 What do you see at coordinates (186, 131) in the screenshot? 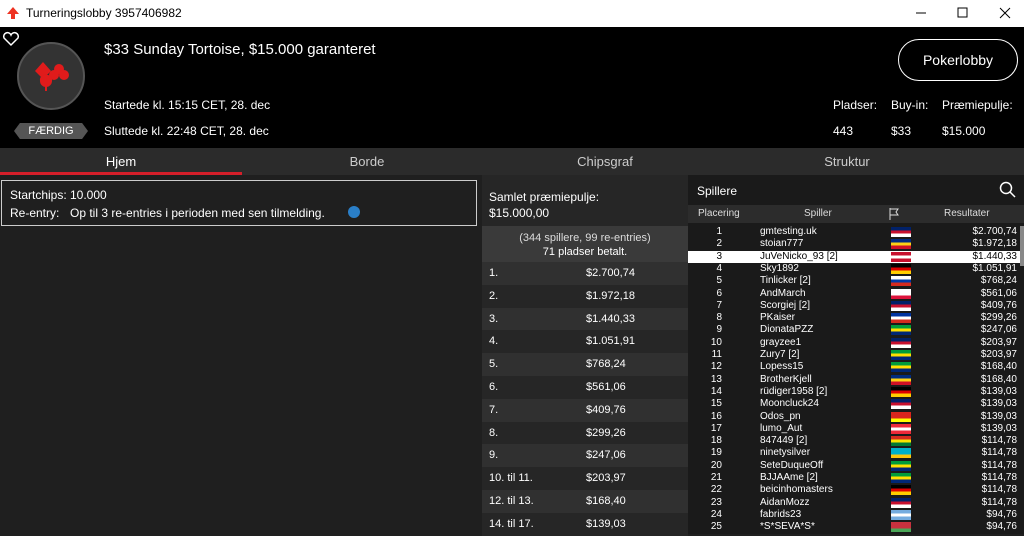
I see `end-time: Sluttede kl. 22:48 CET, 28. dec` at bounding box center [186, 131].